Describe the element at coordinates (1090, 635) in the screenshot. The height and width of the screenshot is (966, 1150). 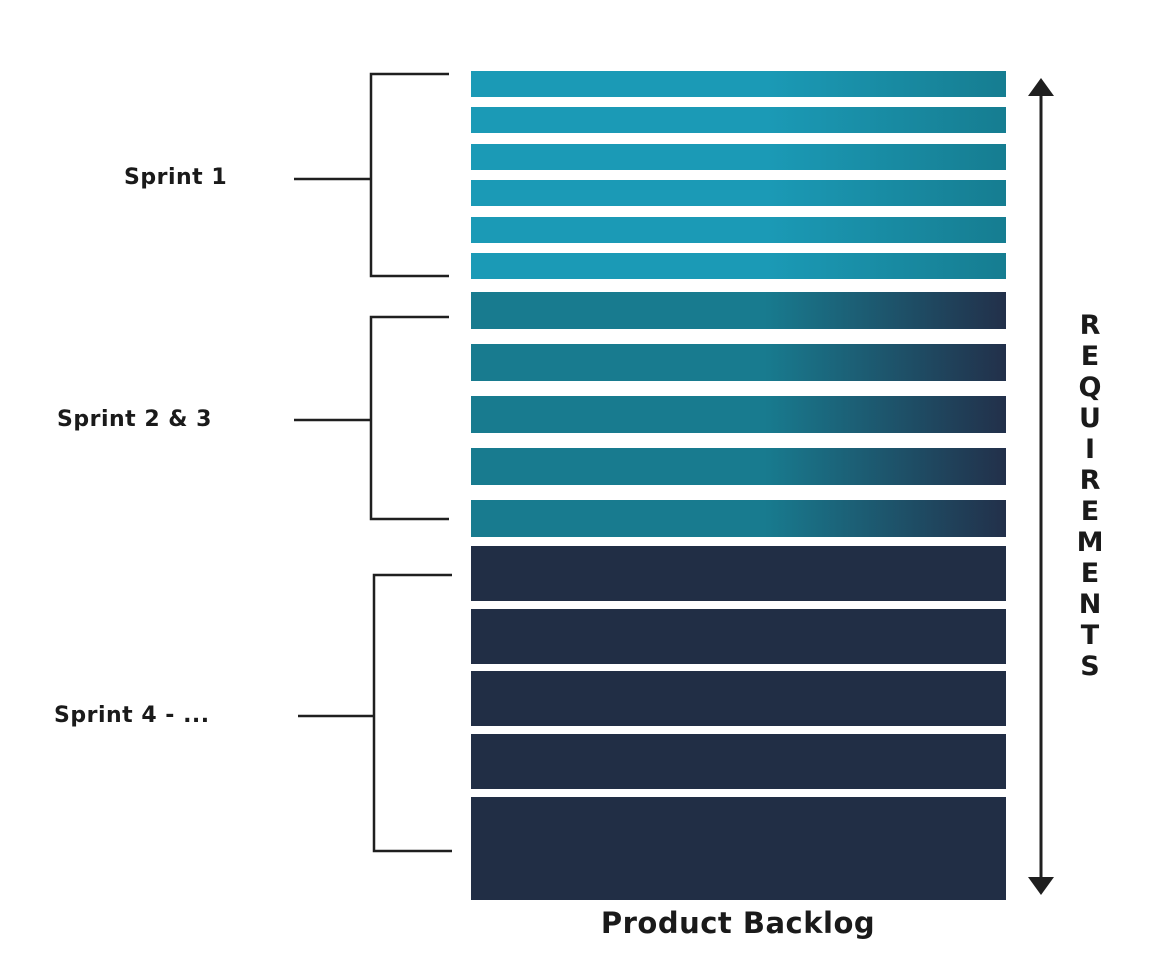
I see `requirements-letter: T` at that location.